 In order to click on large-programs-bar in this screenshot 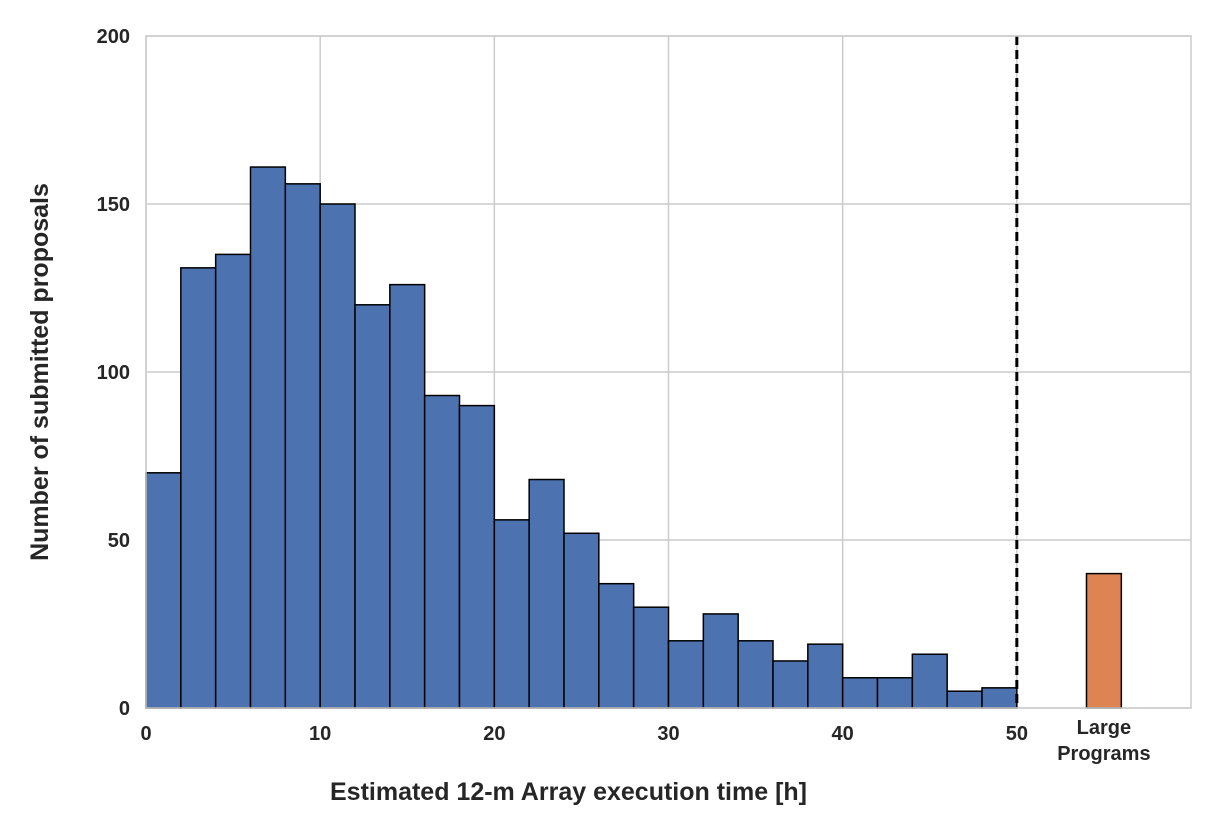, I will do `click(1104, 640)`.